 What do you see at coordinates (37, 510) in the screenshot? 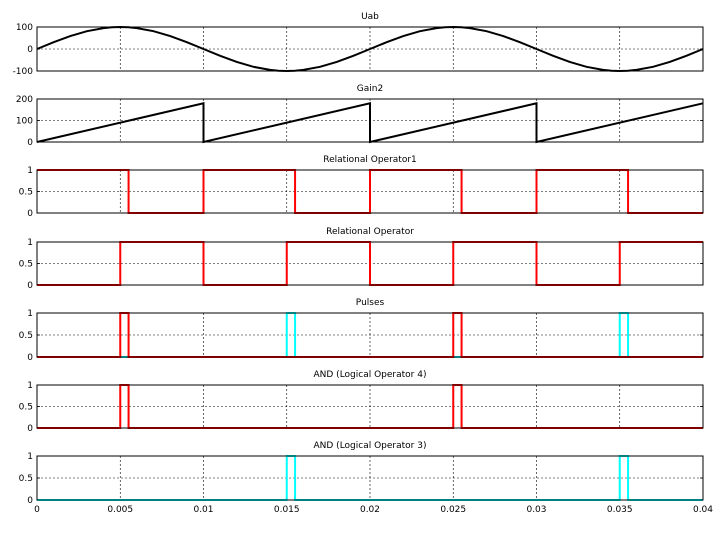
I see `x-tick-label: 0` at bounding box center [37, 510].